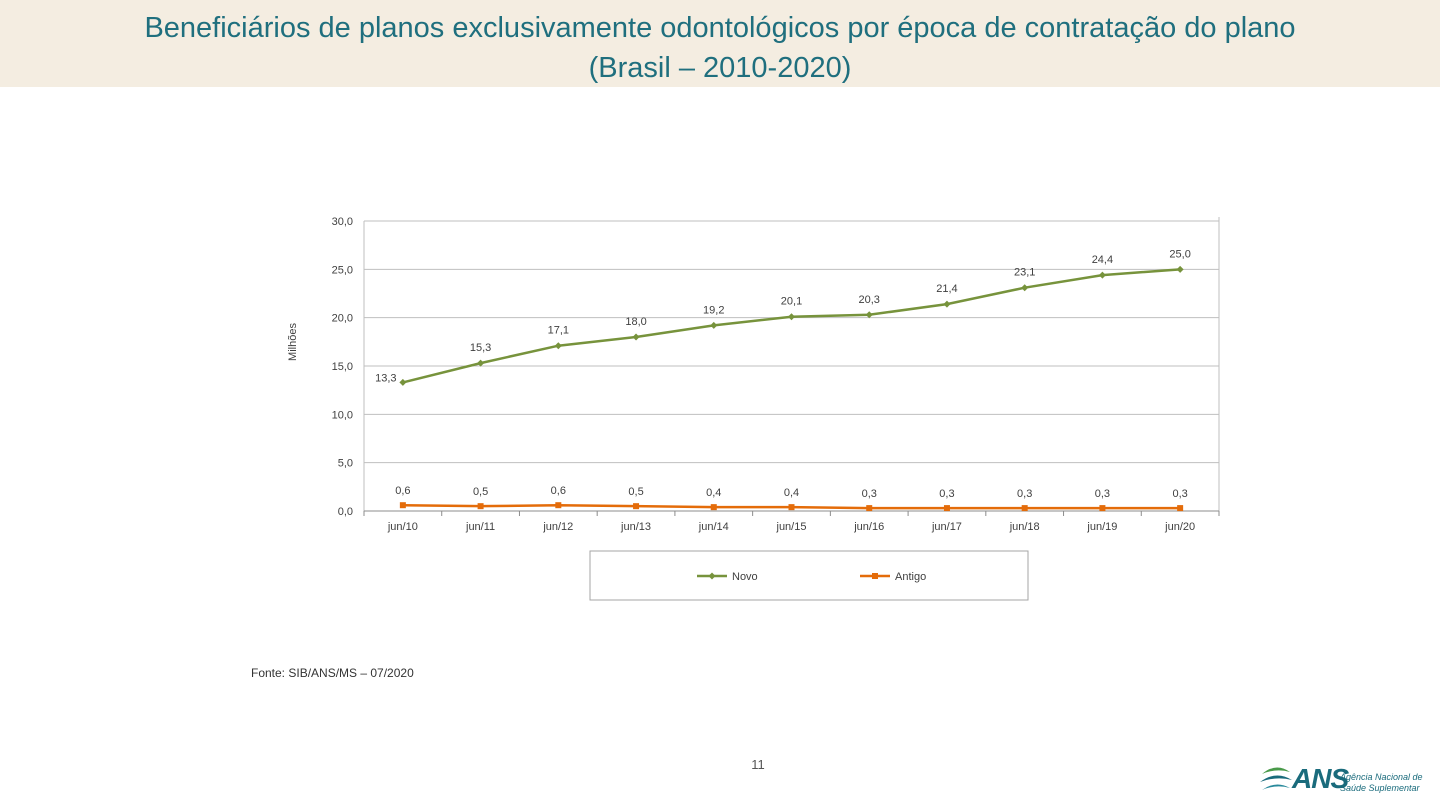  I want to click on x-tick-label: jun/10, so click(402, 527).